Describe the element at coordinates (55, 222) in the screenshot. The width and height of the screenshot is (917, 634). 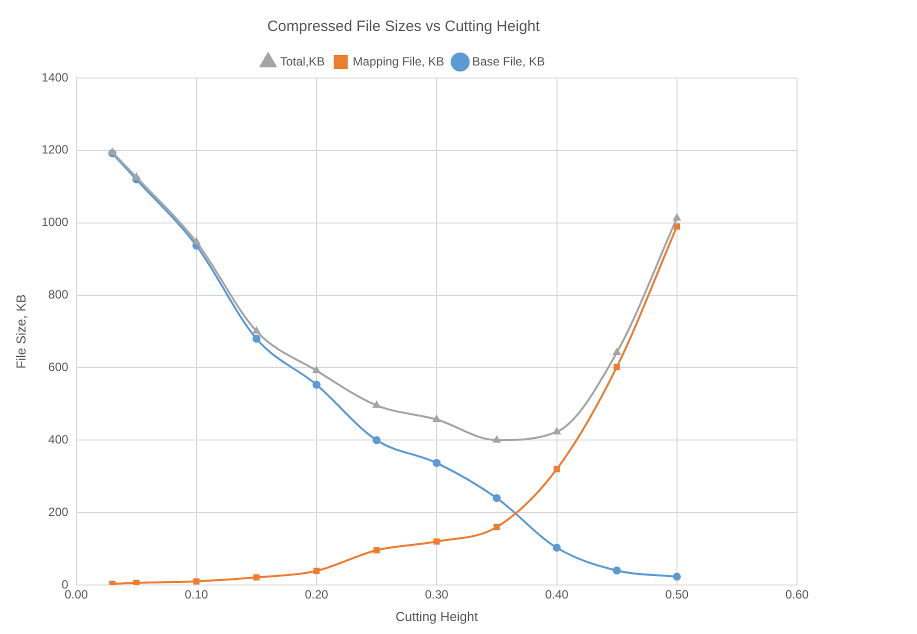
I see `y-tick-label: 1000` at that location.